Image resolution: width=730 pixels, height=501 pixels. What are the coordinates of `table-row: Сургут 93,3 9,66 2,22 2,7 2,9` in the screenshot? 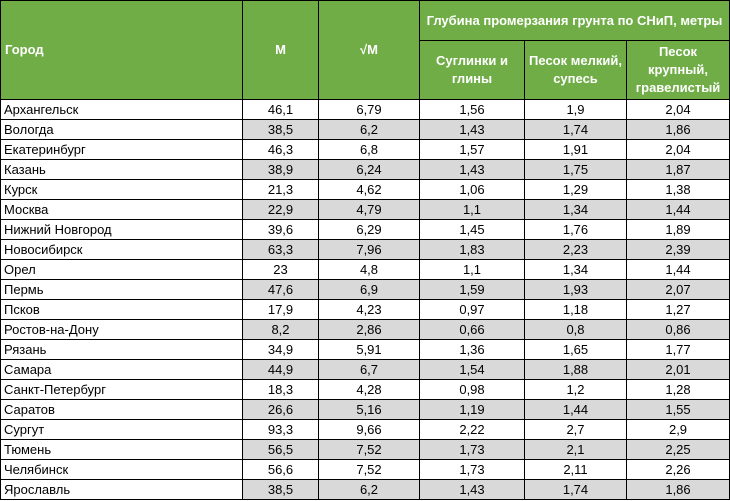 It's located at (365, 429).